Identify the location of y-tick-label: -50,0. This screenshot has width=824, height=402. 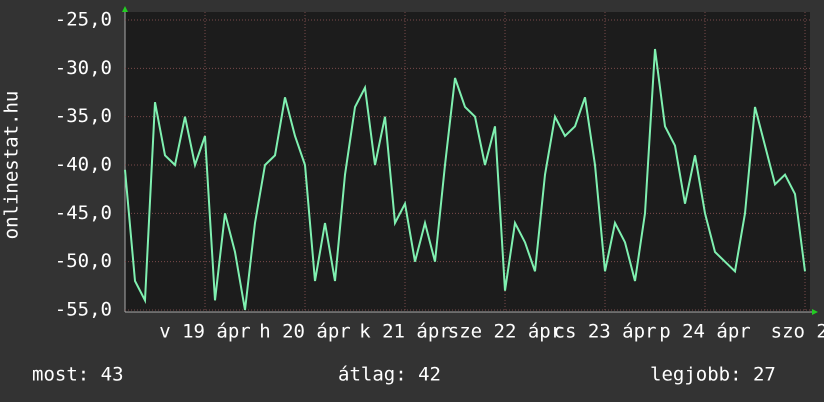
(83, 261).